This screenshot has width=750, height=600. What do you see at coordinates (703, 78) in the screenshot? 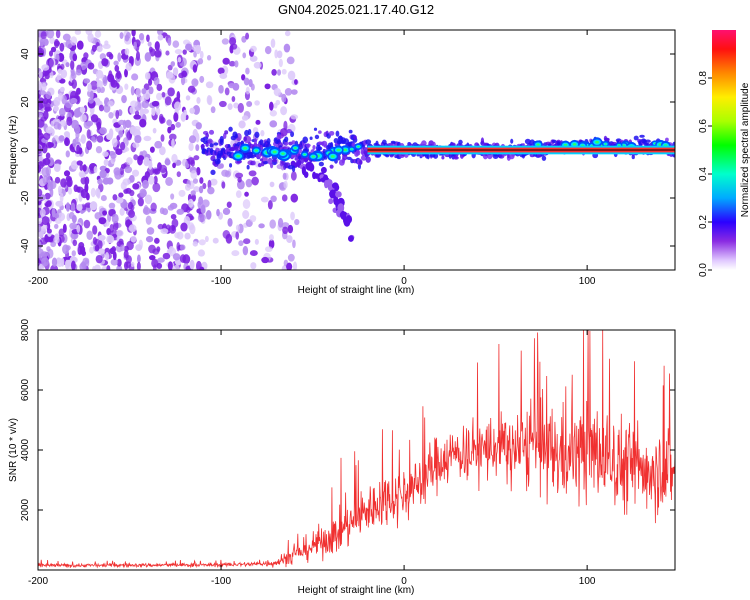
I see `colorbar-tick-label: 0.8` at bounding box center [703, 78].